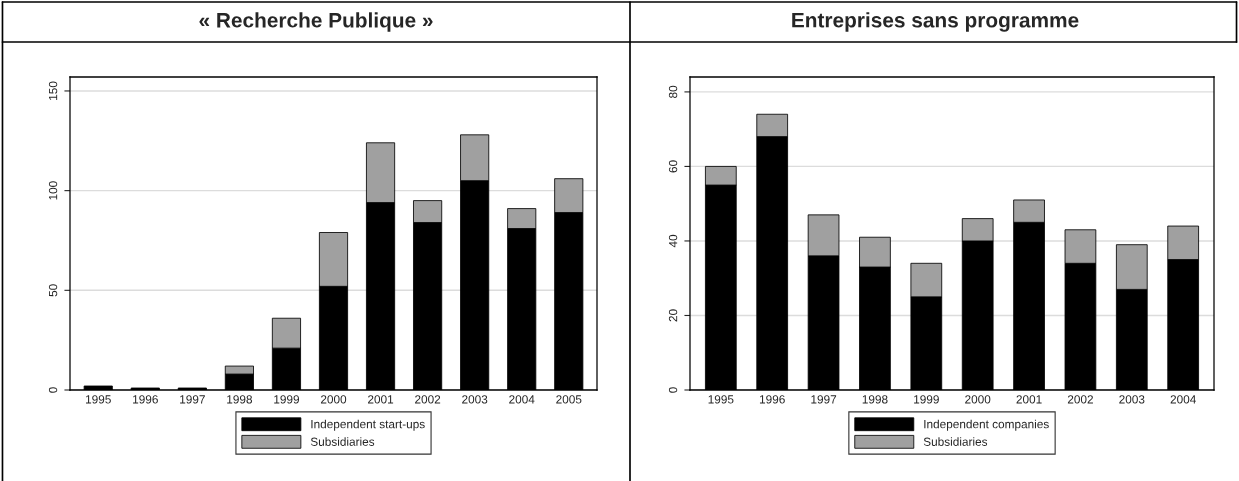 The width and height of the screenshot is (1239, 481). I want to click on y-tick-label: 100, so click(53, 190).